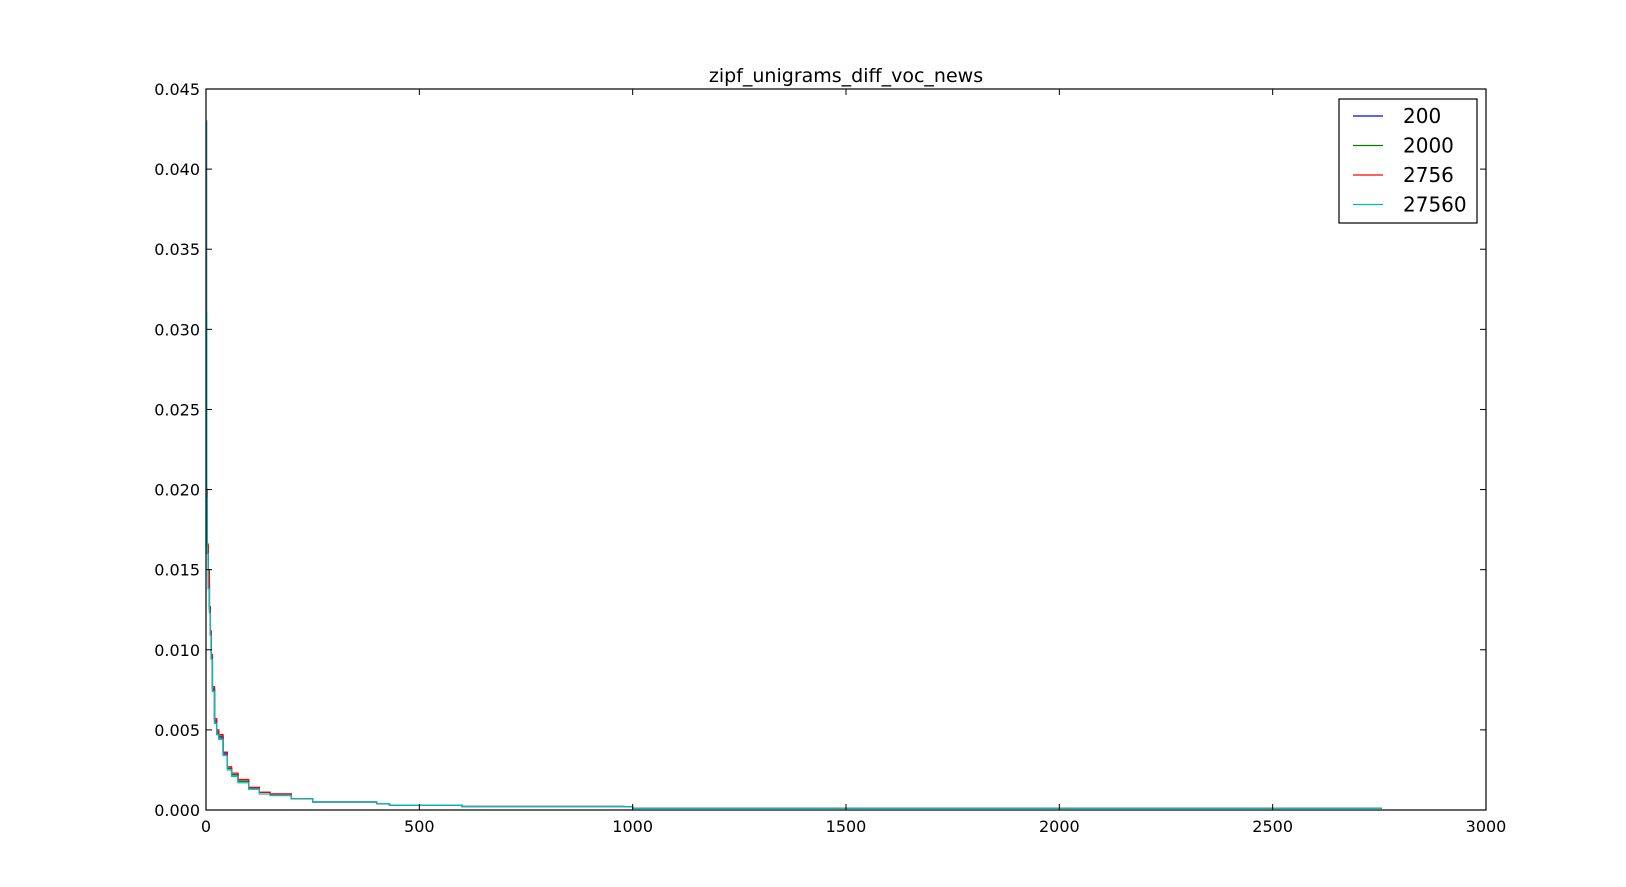 The width and height of the screenshot is (1626, 887). What do you see at coordinates (177, 570) in the screenshot?
I see `y-tick-label: 0.015` at bounding box center [177, 570].